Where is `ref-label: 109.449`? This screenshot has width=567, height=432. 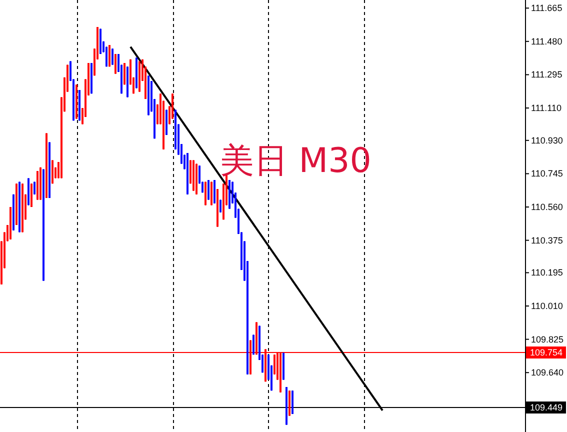 ref-label: 109.449 is located at coordinates (546, 408).